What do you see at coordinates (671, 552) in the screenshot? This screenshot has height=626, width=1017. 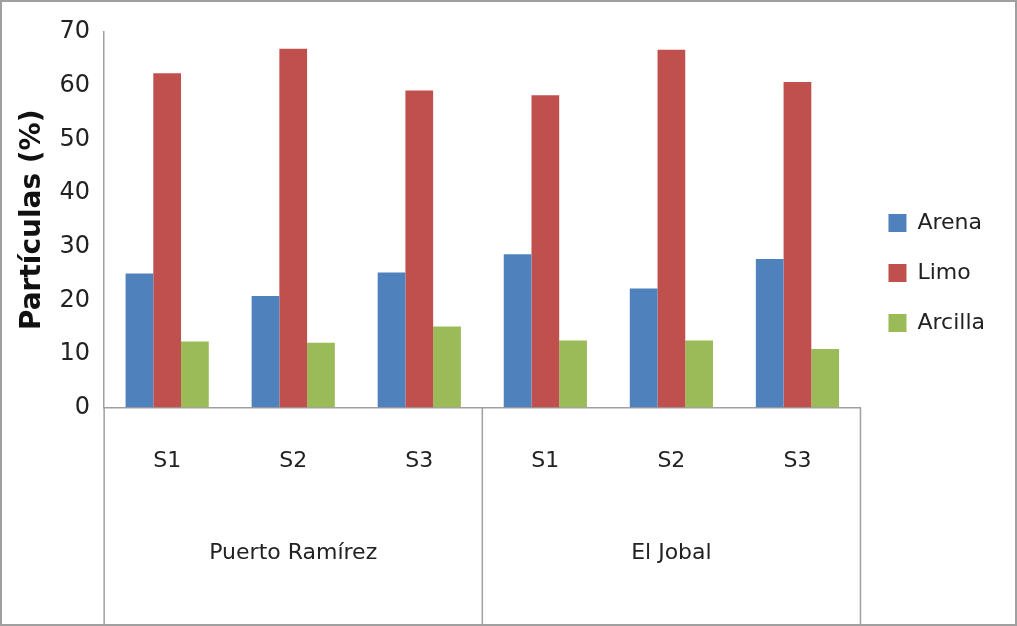 I see `text: El Jobal` at bounding box center [671, 552].